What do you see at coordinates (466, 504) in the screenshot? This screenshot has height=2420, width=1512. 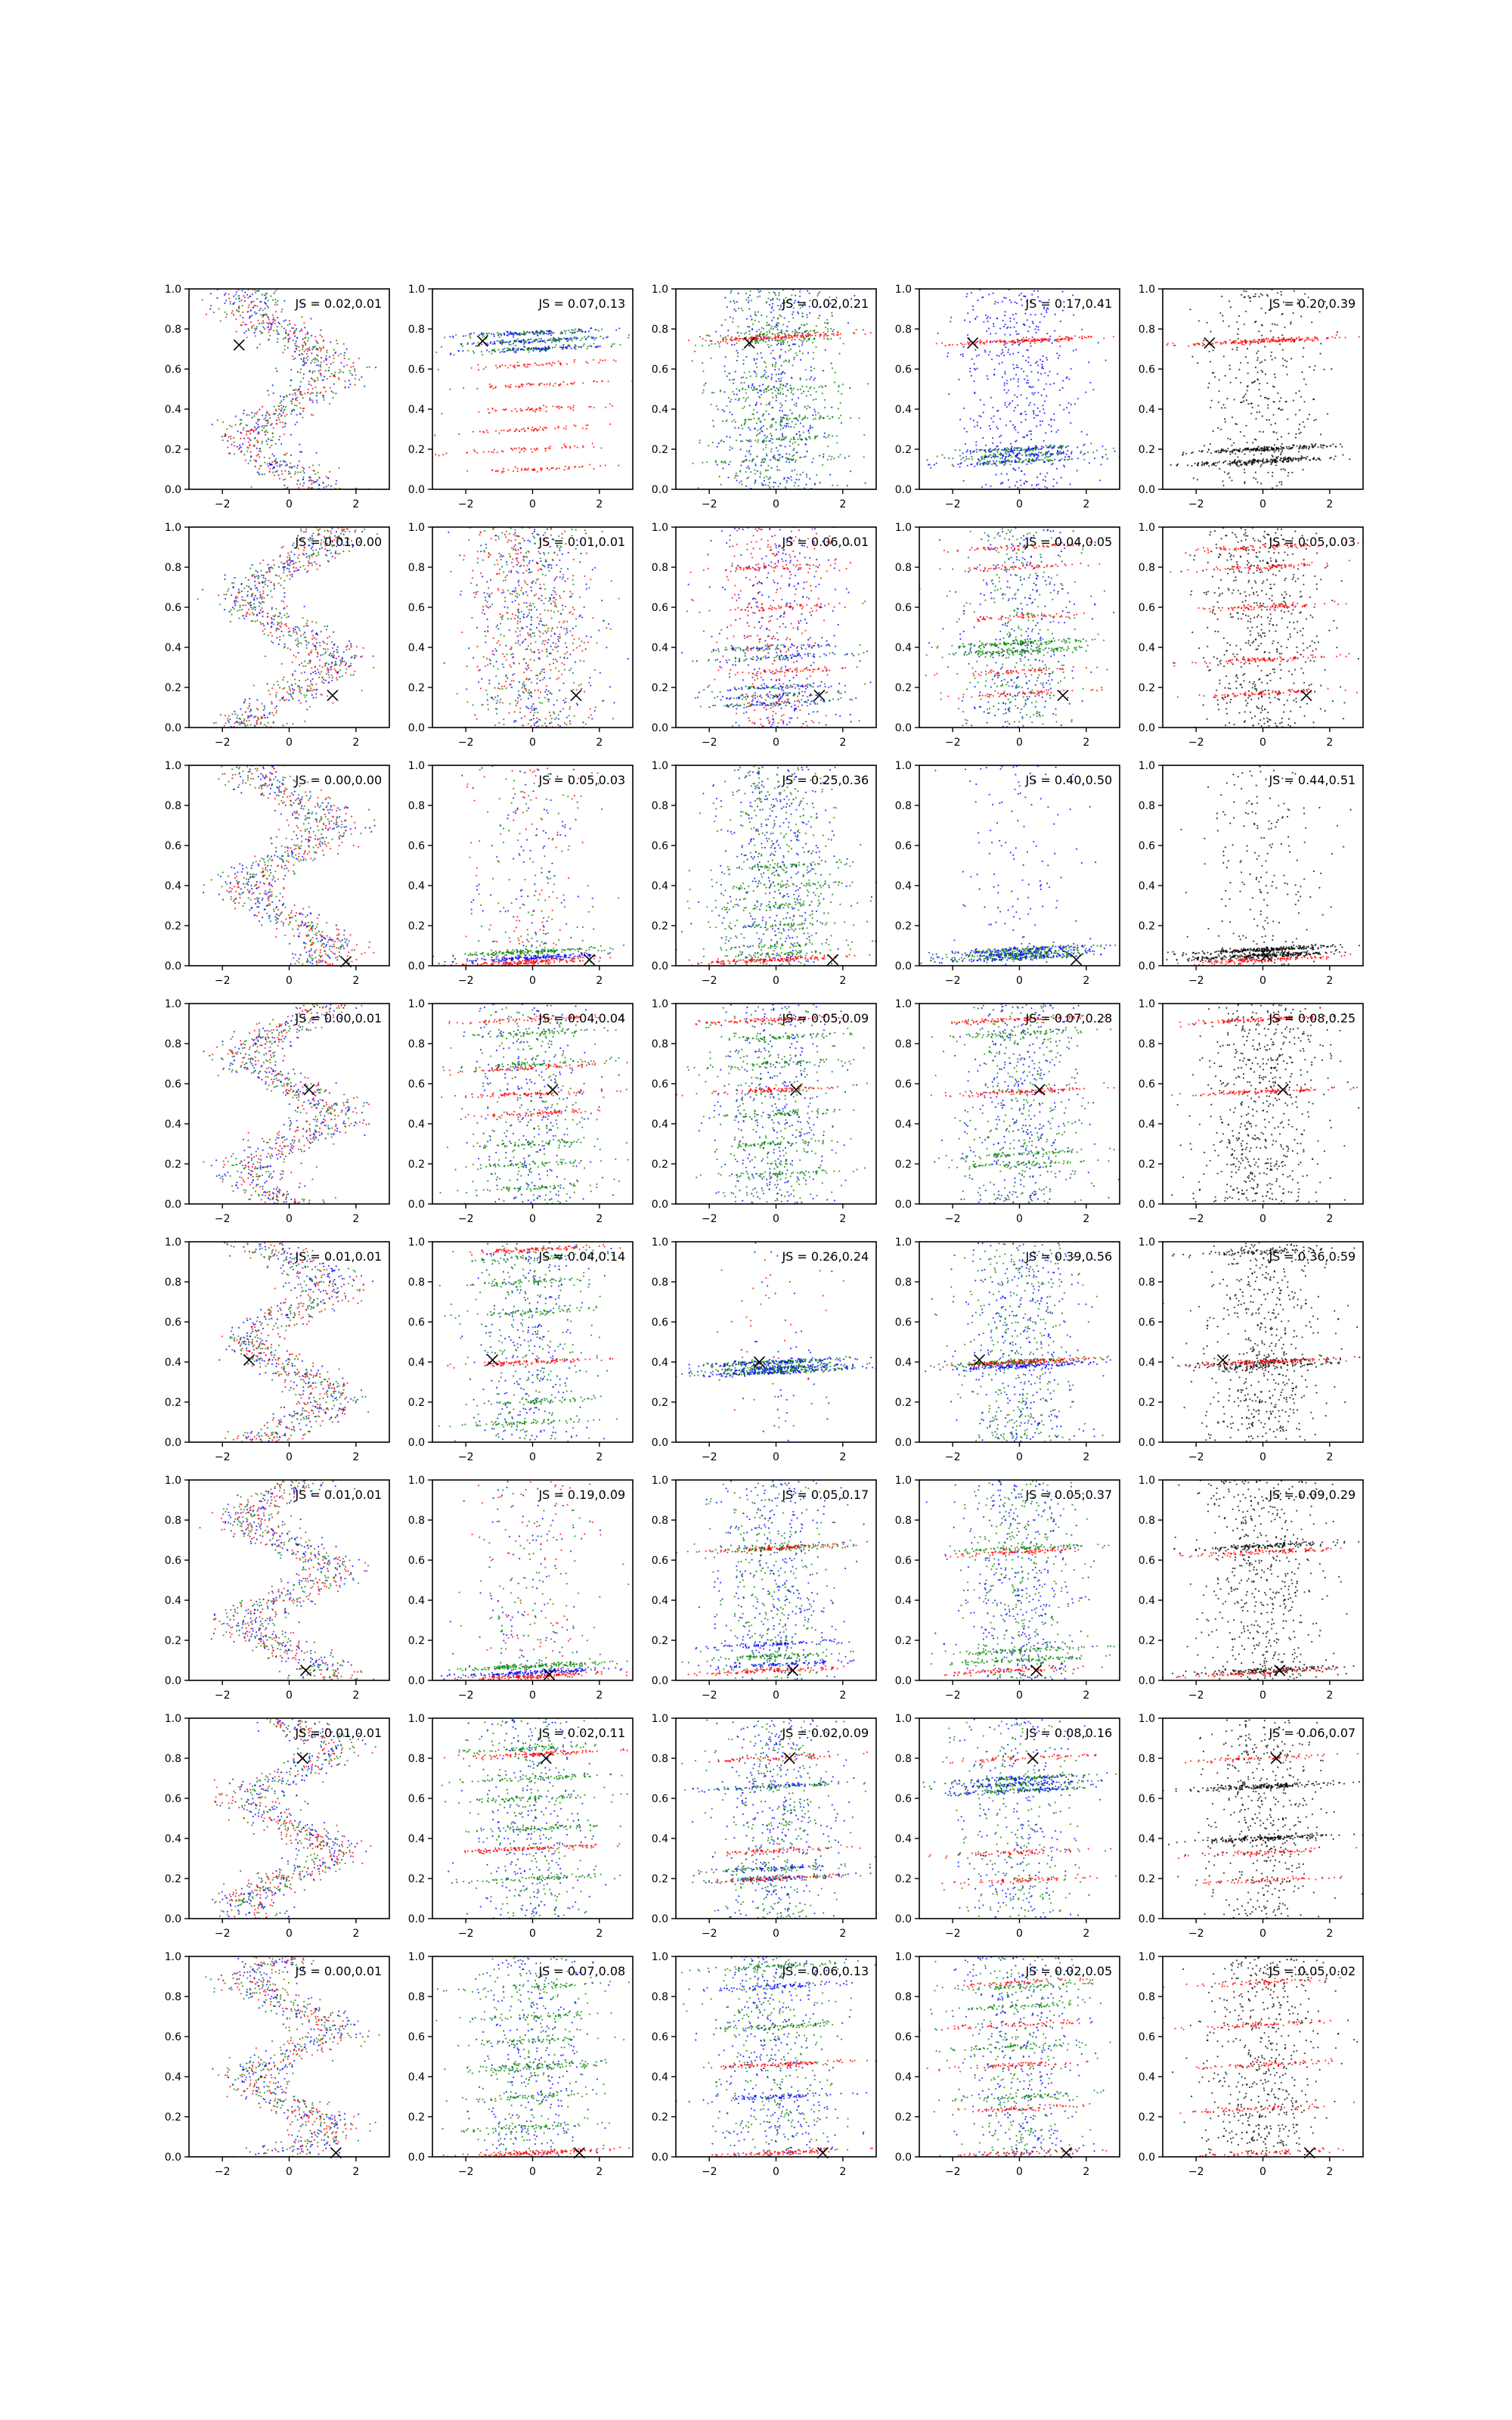 I see `x-tick-label: −2` at bounding box center [466, 504].